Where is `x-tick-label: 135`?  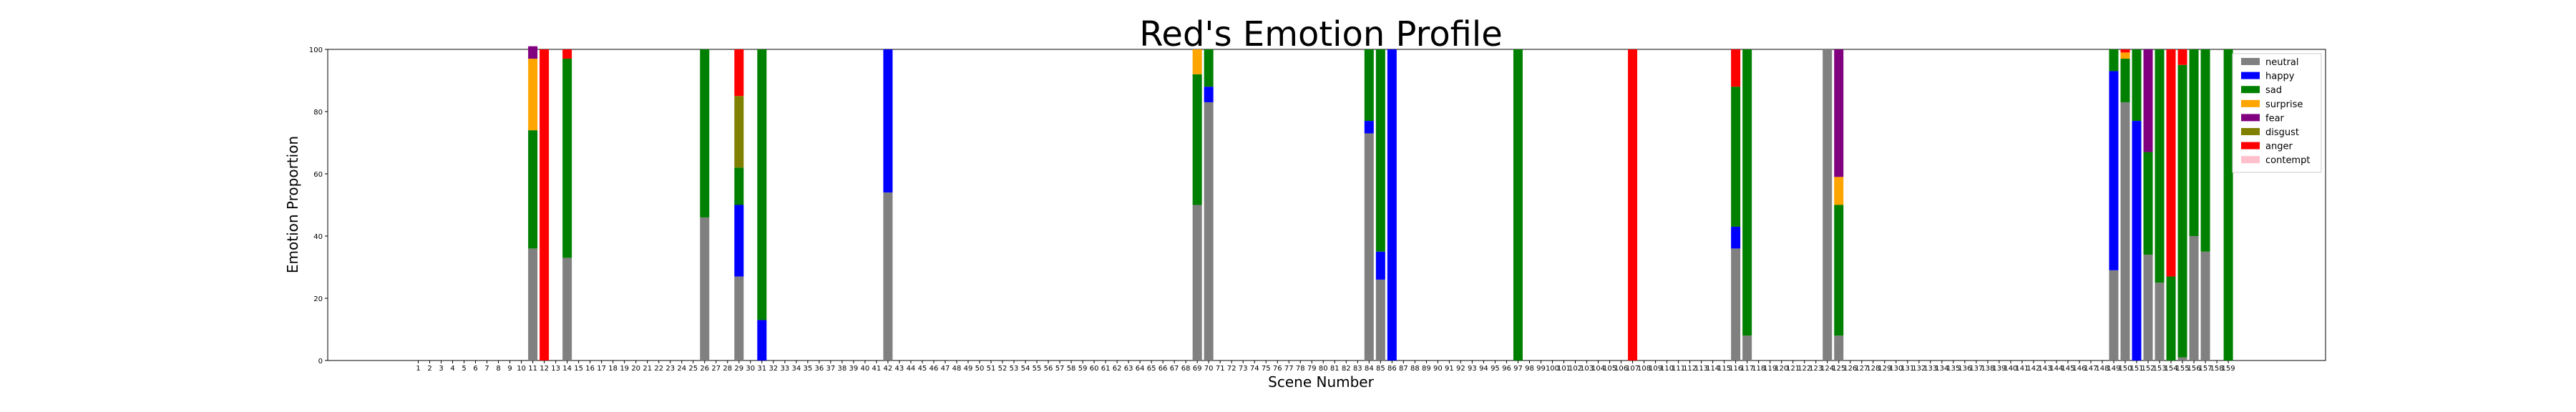
x-tick-label: 135 is located at coordinates (1953, 369).